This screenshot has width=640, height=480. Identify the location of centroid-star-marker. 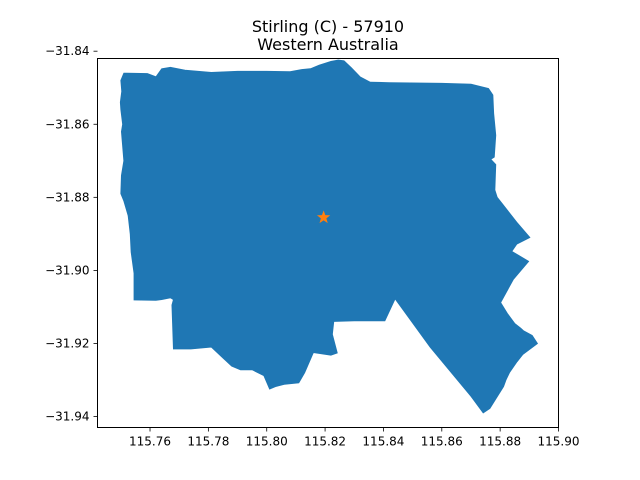
(323, 217).